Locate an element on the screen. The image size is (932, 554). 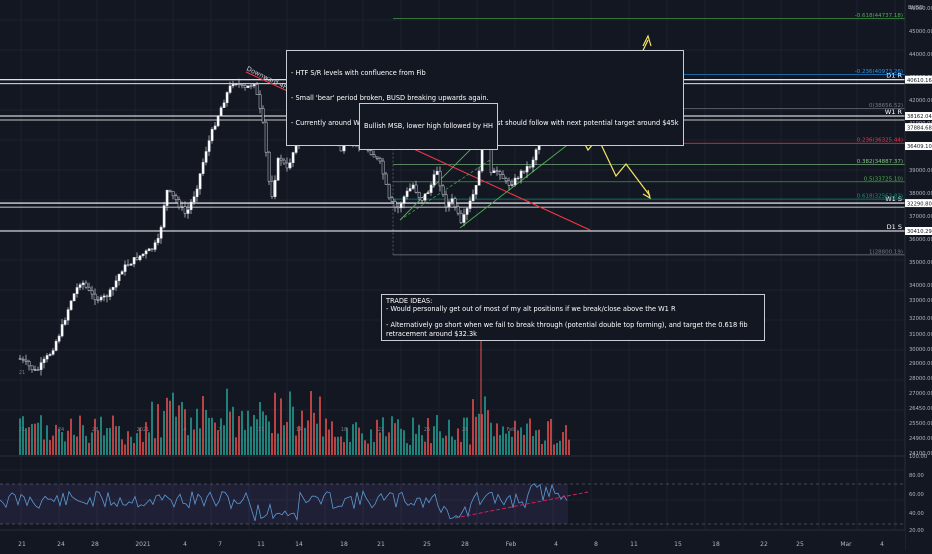
price-axis-tick: 24100.00 is located at coordinates (920, 454).